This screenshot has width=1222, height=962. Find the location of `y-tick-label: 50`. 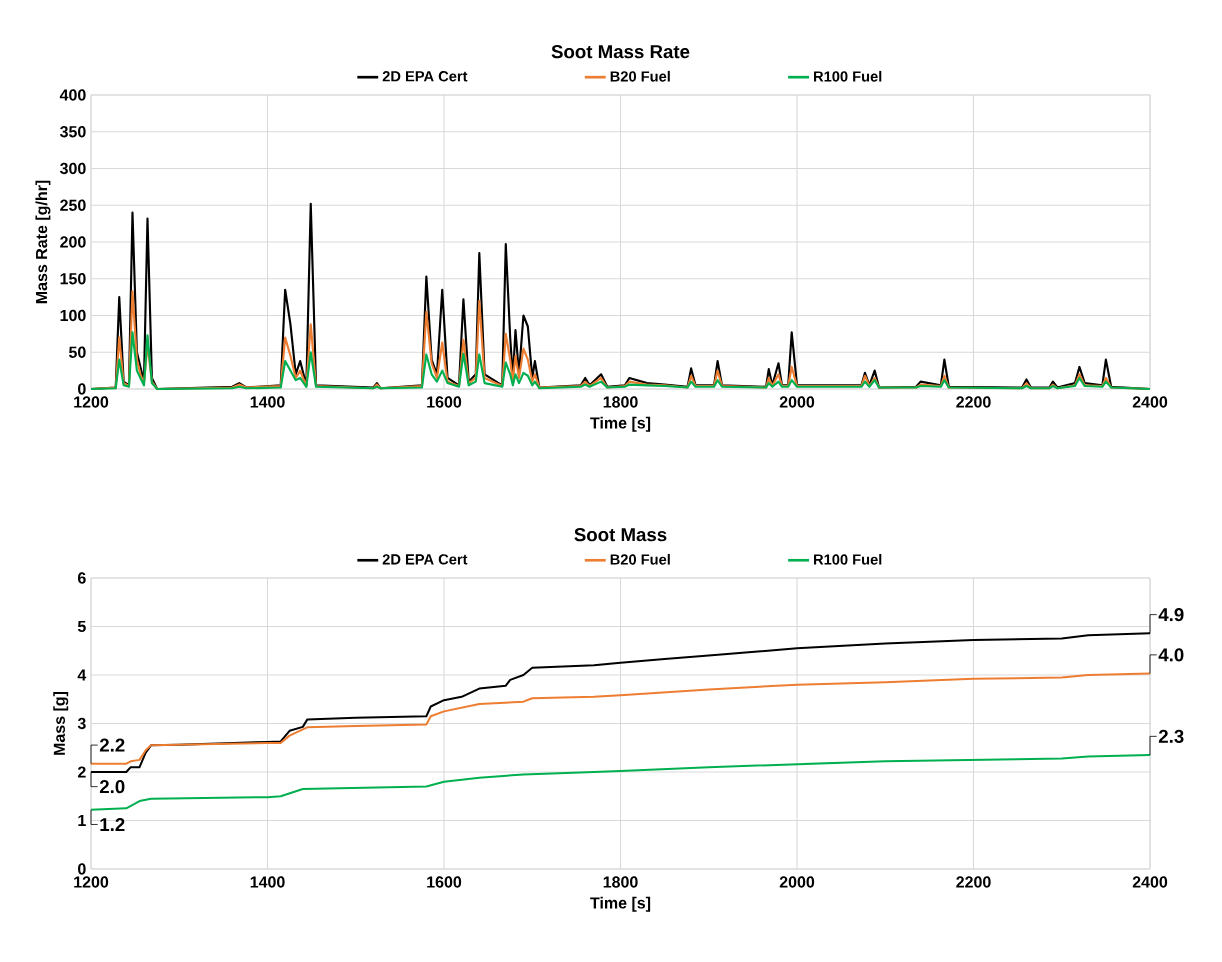

y-tick-label: 50 is located at coordinates (77, 352).